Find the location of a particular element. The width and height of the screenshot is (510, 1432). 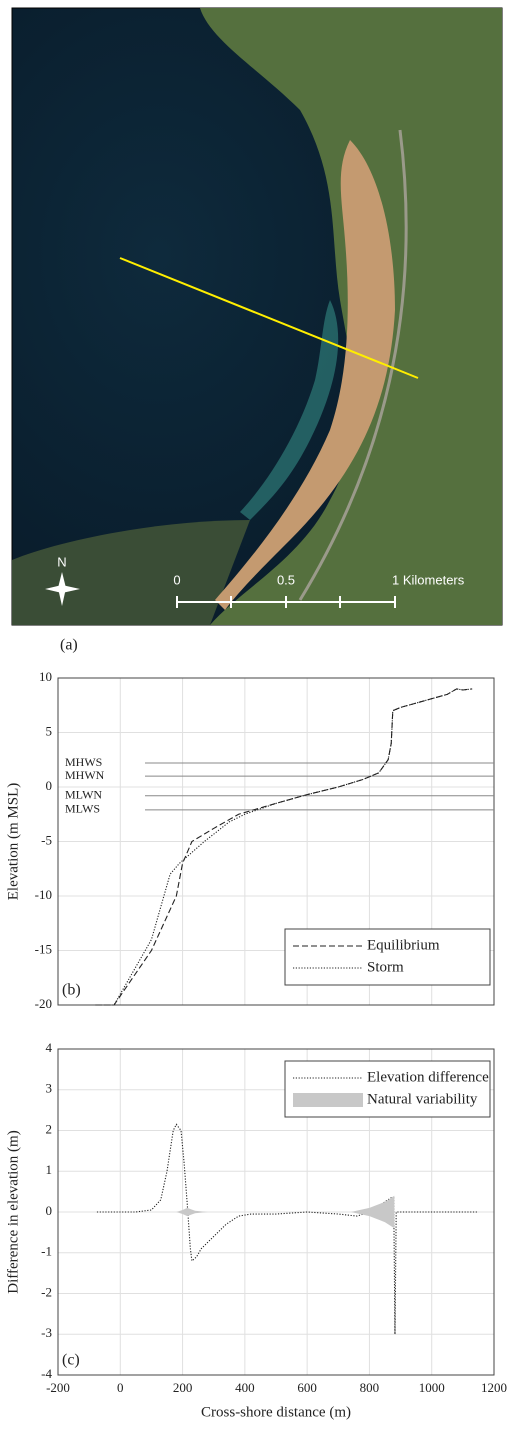

x-axis-label: Cross-shore distance (m) is located at coordinates (276, 1412).